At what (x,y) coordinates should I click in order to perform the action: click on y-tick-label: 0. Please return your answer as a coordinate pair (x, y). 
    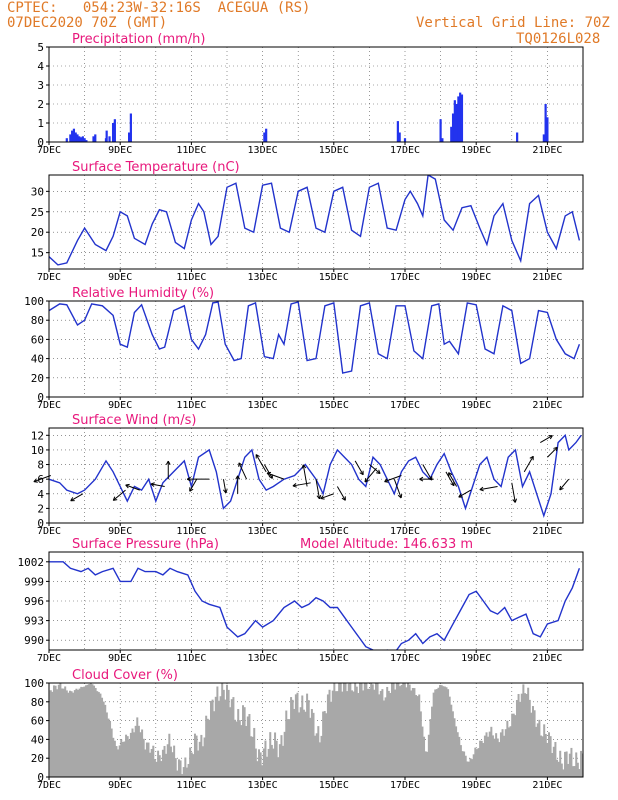
    Looking at the image, I should click on (40, 777).